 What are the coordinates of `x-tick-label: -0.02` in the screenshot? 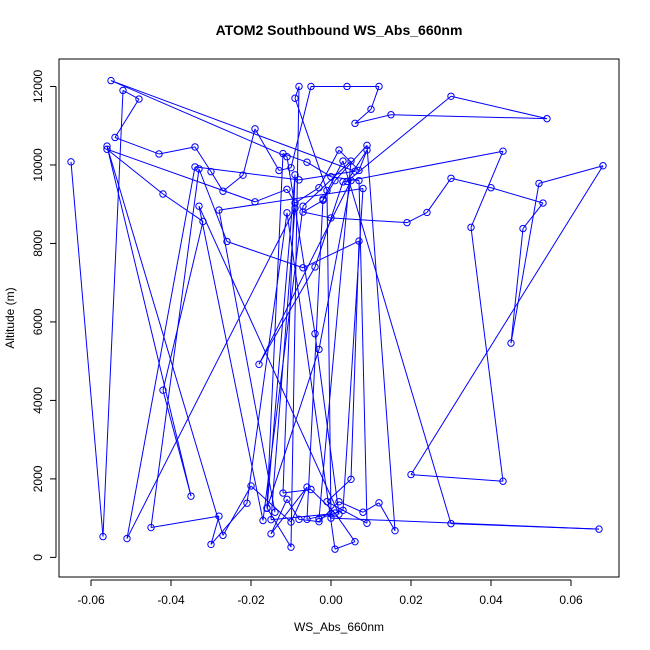 It's located at (251, 600).